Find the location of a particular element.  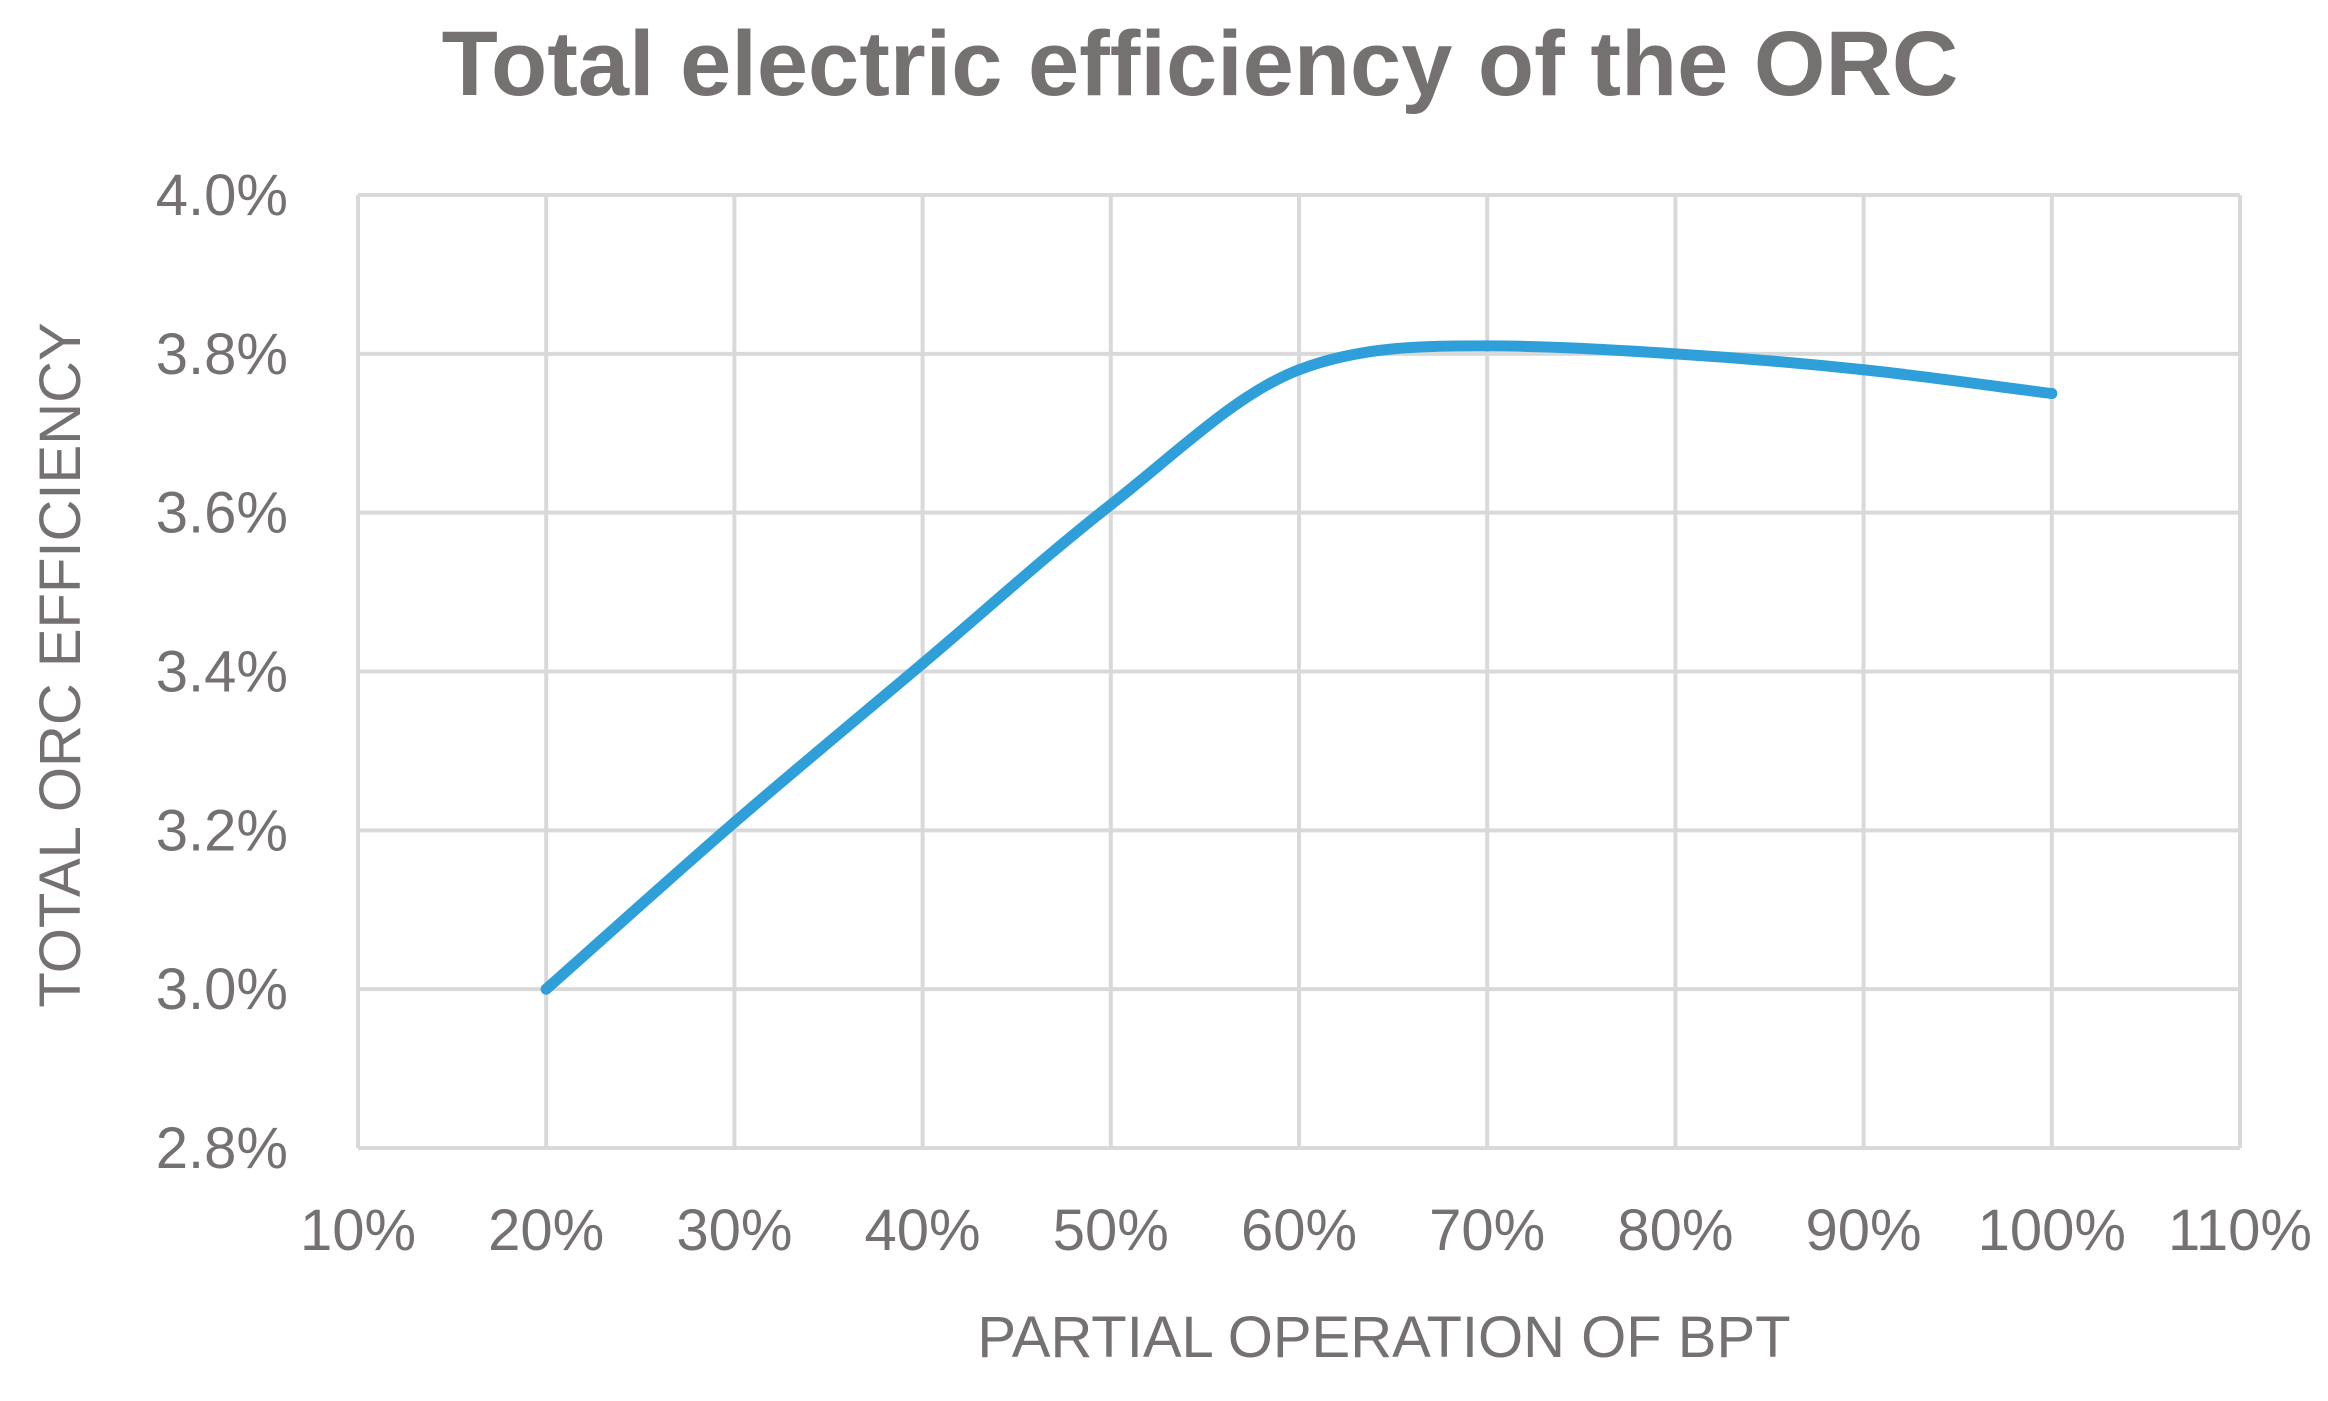

x-tick-label: 30% is located at coordinates (734, 1230).